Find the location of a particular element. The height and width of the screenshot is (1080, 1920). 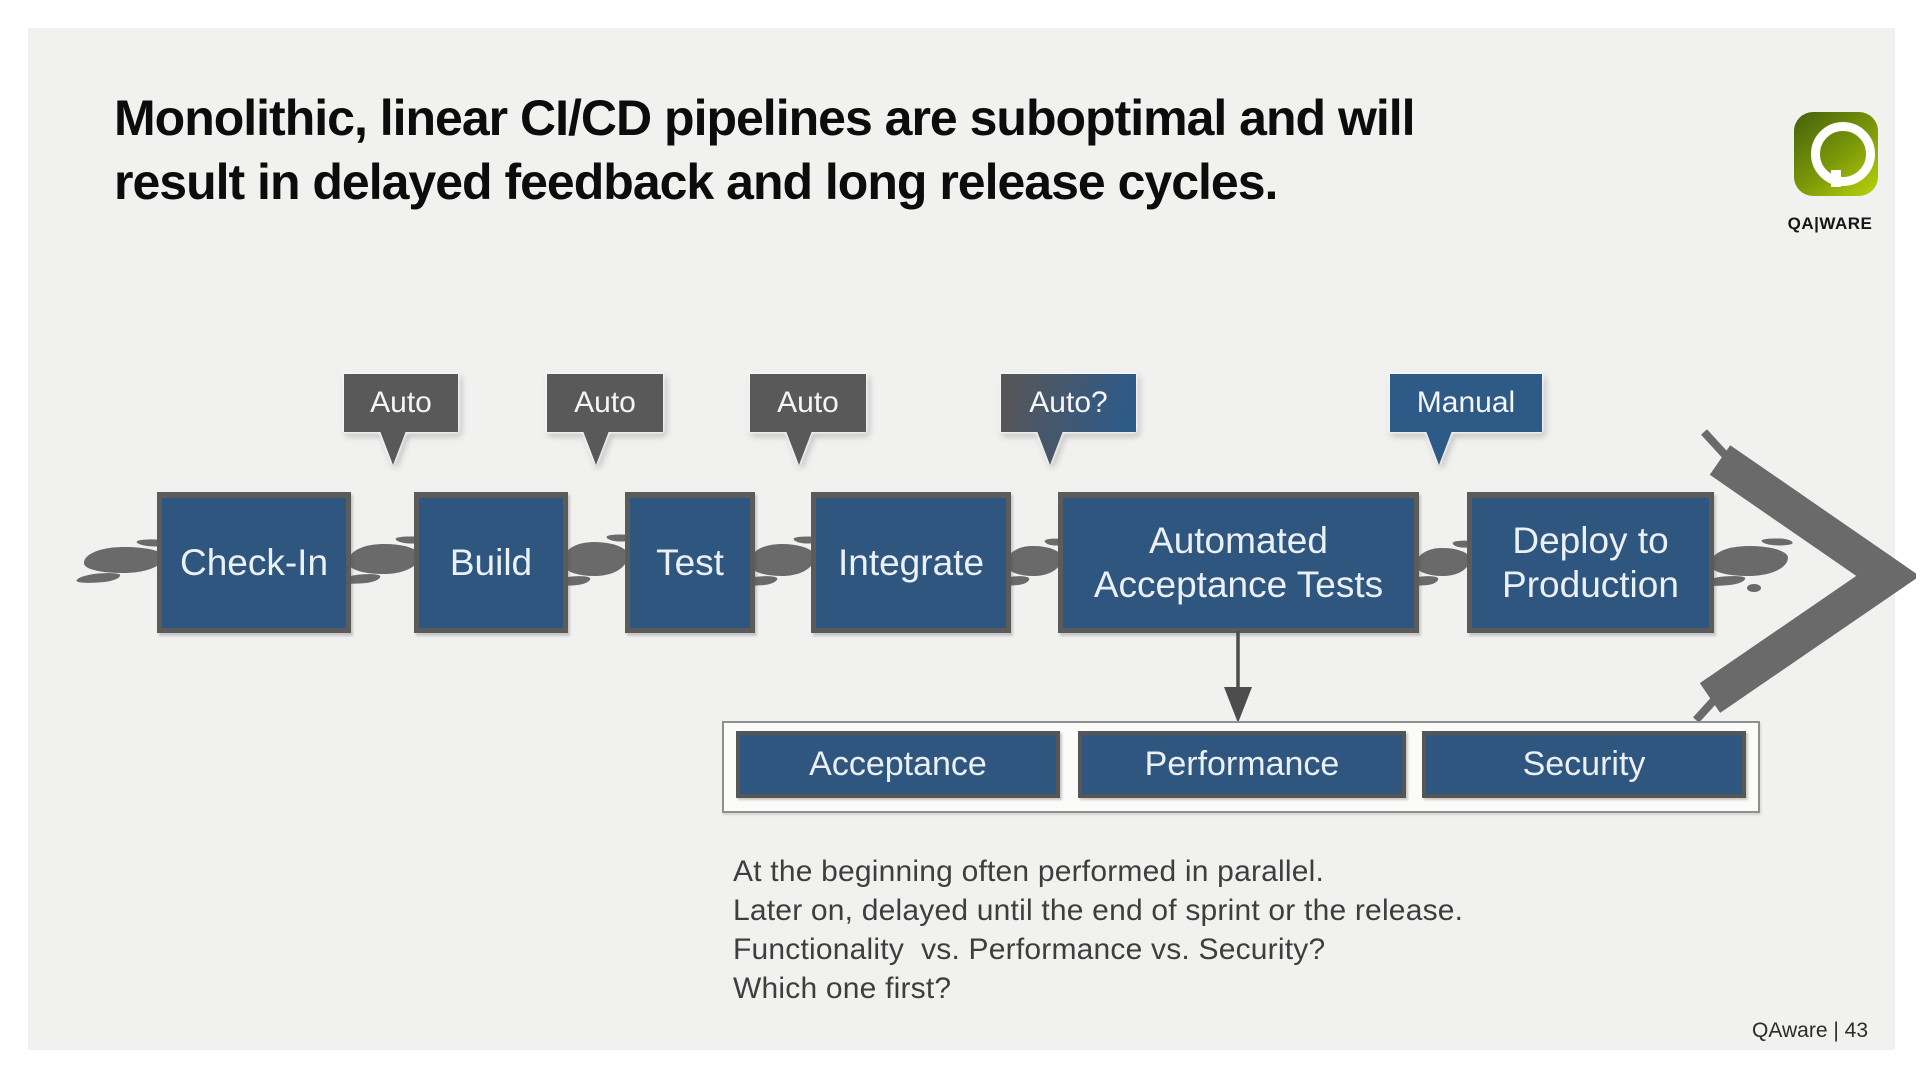

badge-label: Manual is located at coordinates (1466, 402).